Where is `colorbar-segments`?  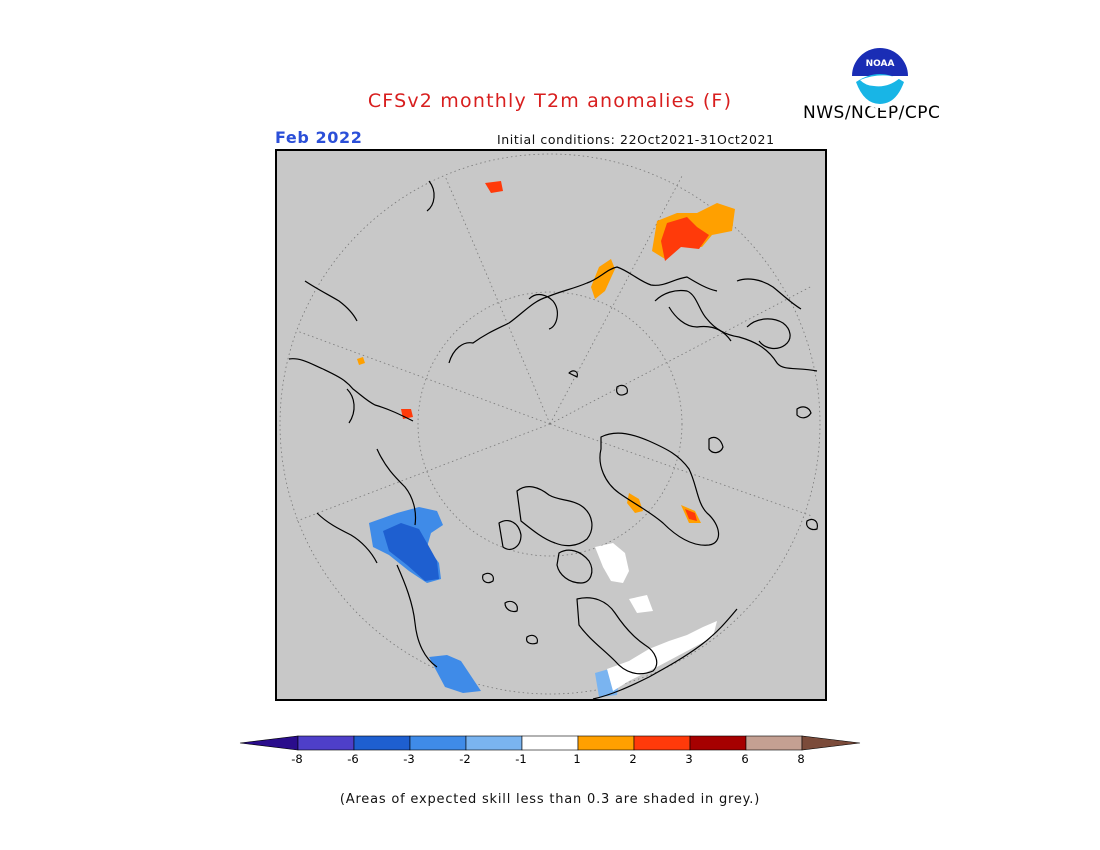
colorbar-segments is located at coordinates (550, 743).